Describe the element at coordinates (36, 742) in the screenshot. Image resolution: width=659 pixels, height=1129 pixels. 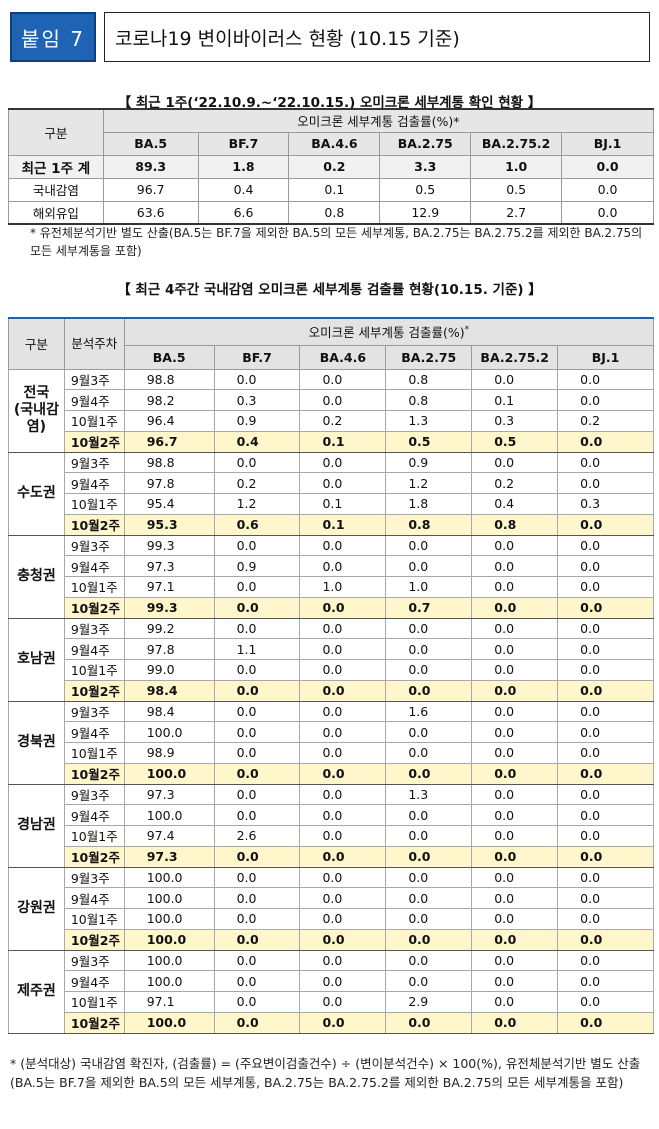
I see `region-label: 경북권` at that location.